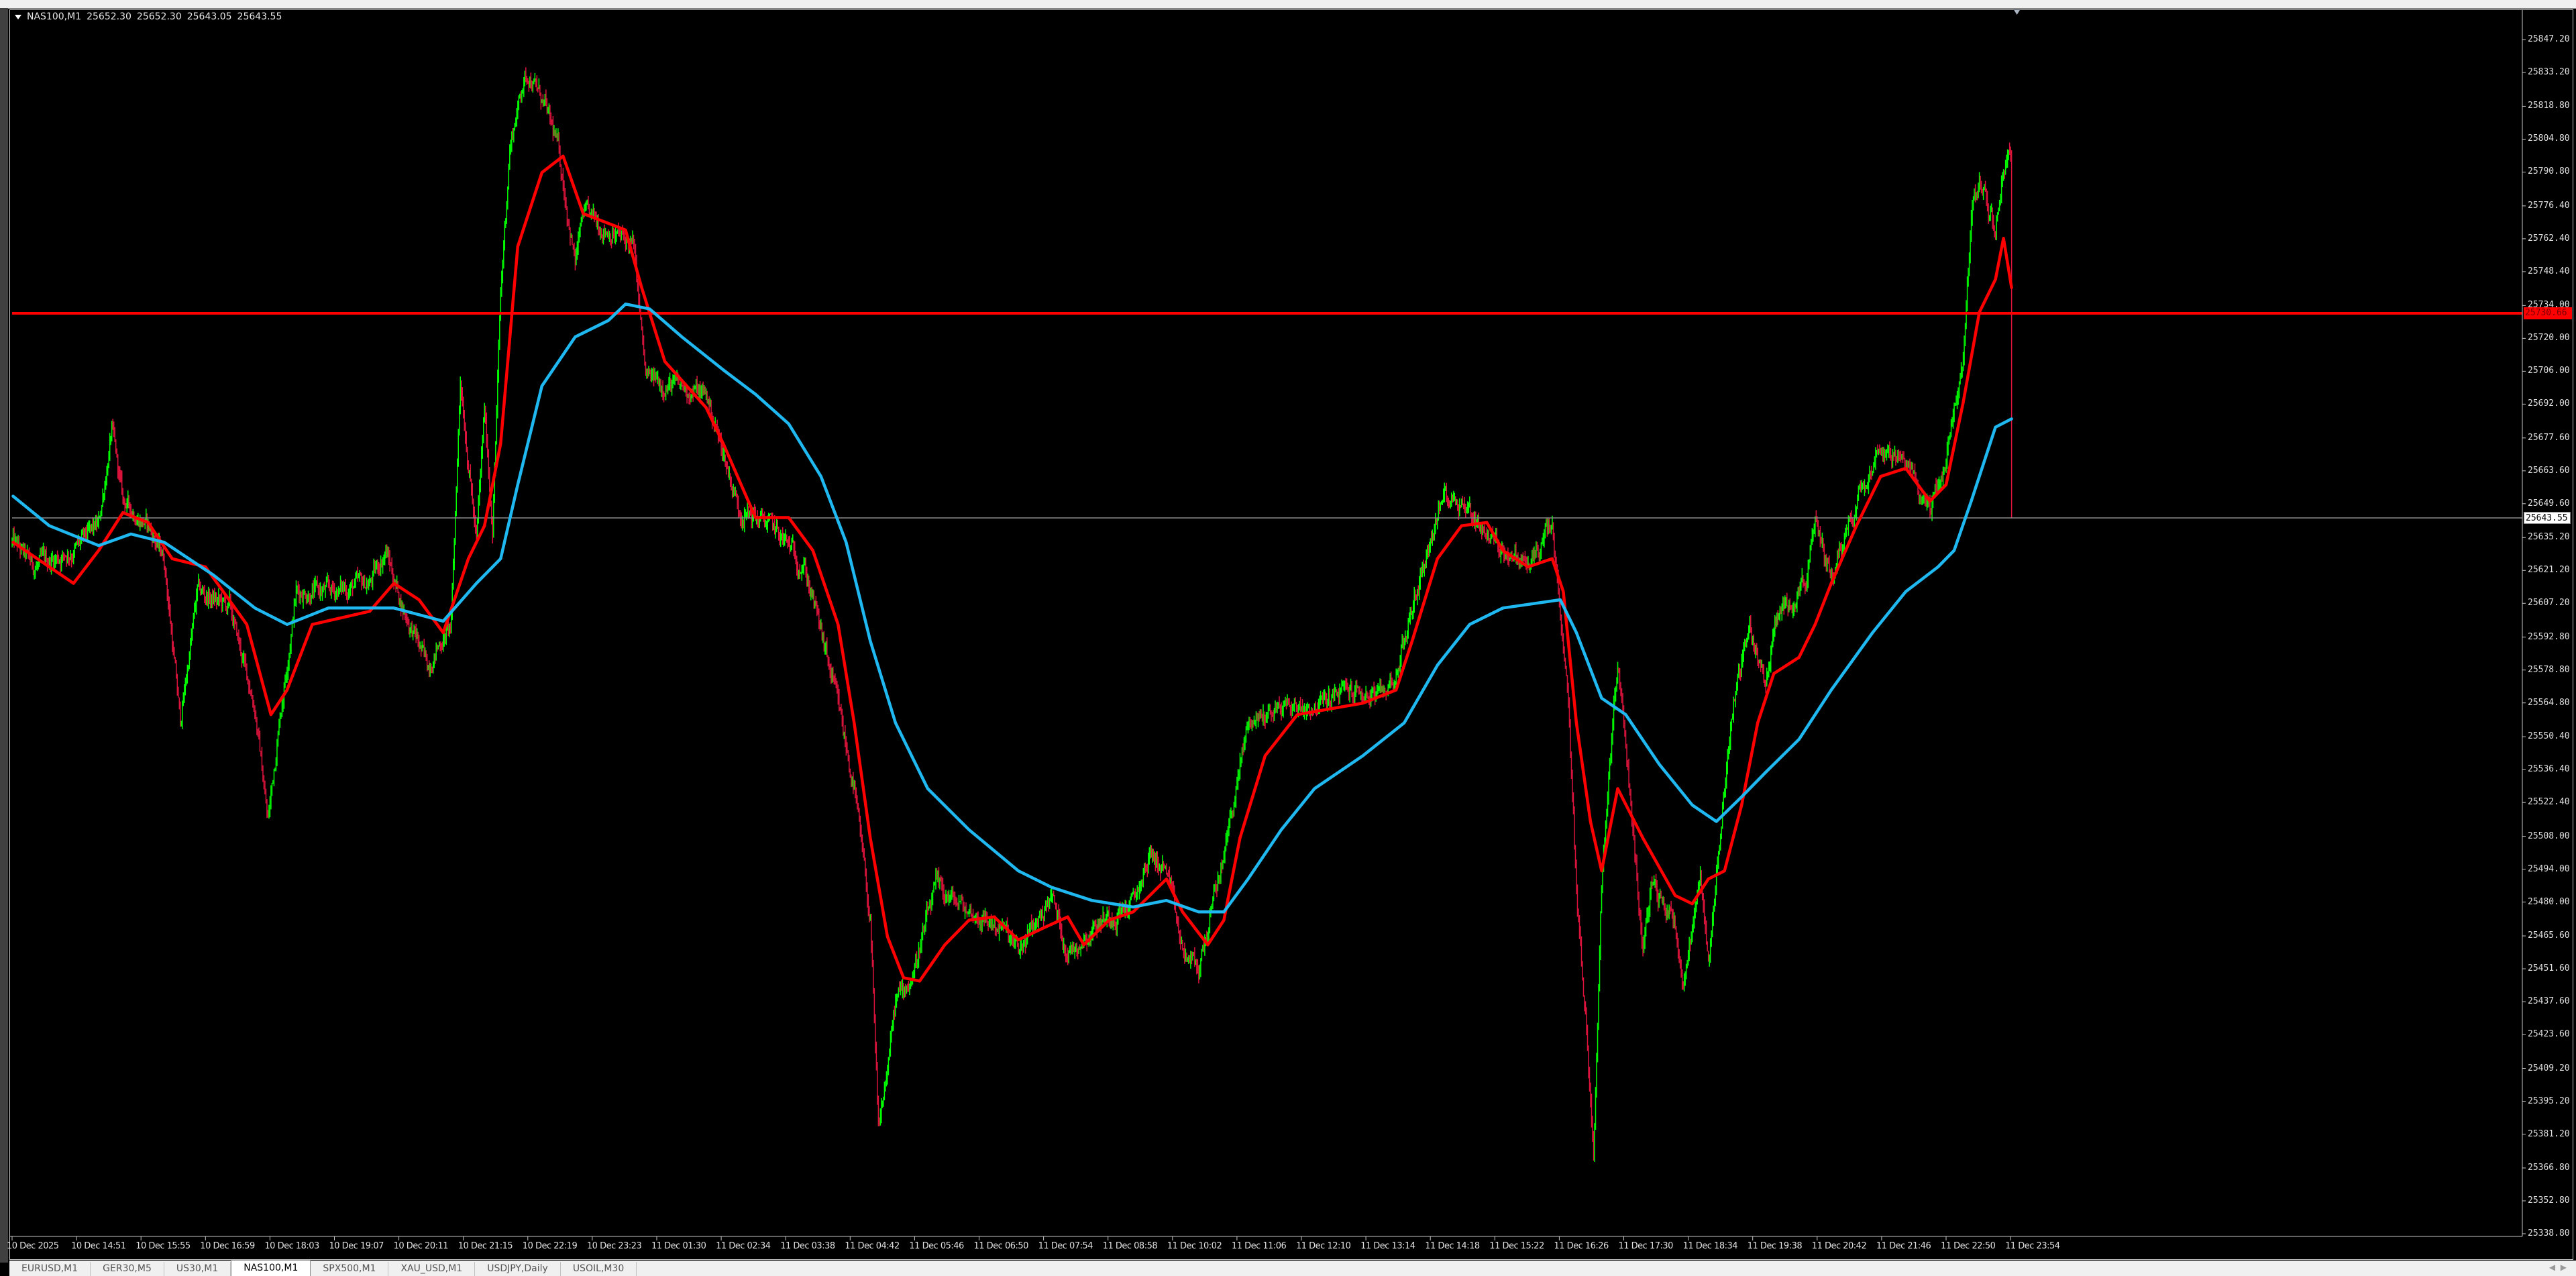 This screenshot has height=1276, width=2576. Describe the element at coordinates (50, 1269) in the screenshot. I see `chart-tab: EURUSD,M1` at that location.